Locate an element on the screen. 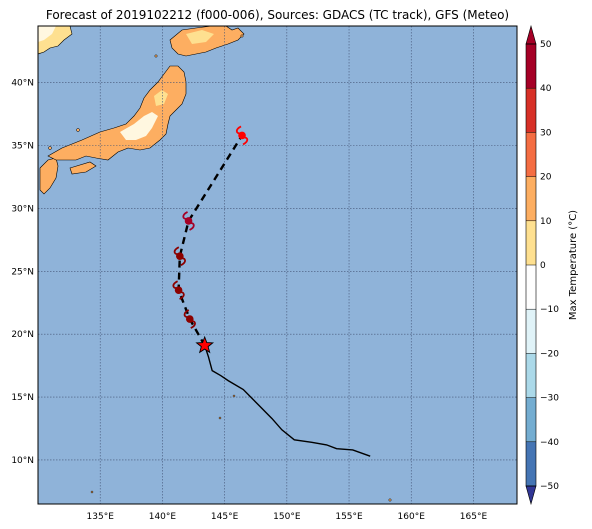  lon-tick-label: 145°E is located at coordinates (225, 517).